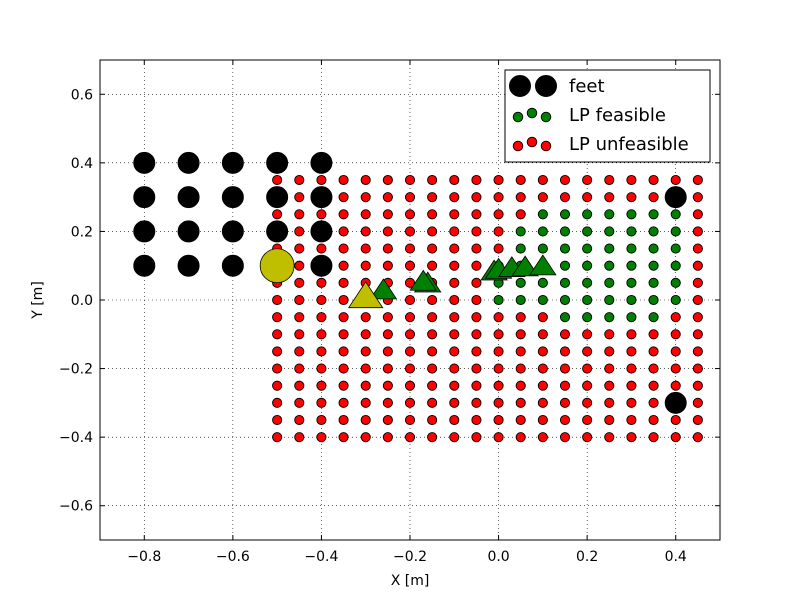 The width and height of the screenshot is (800, 600). Describe the element at coordinates (76, 438) in the screenshot. I see `y-tick-label: −0.4` at that location.